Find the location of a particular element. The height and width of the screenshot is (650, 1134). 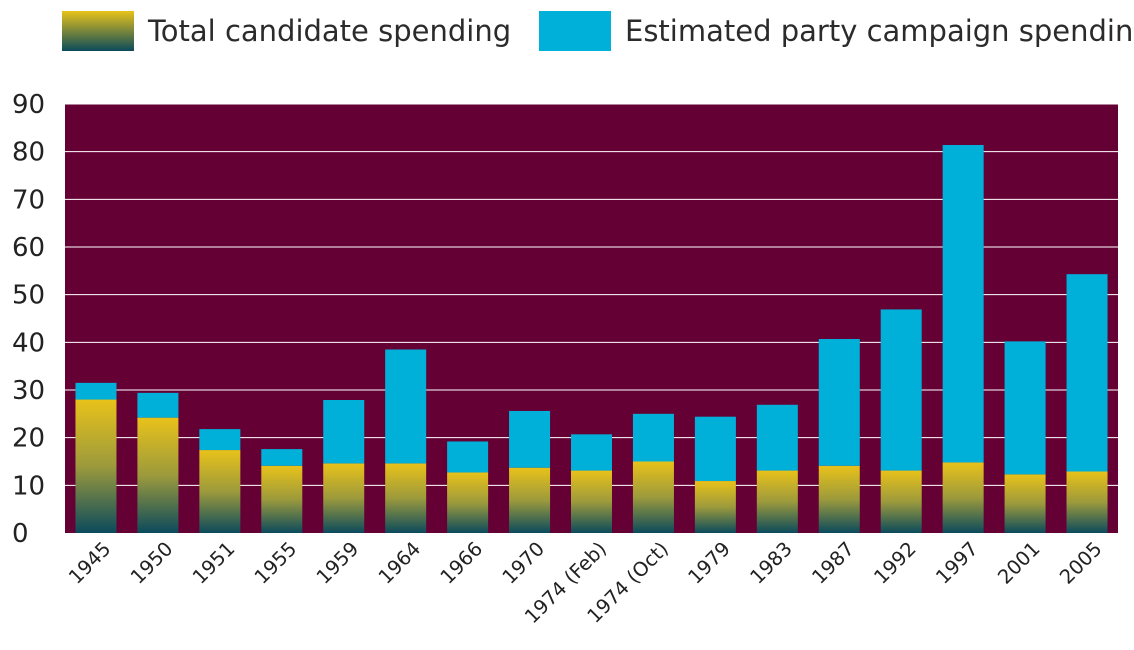

x-tick-label: 1951 is located at coordinates (213, 562).